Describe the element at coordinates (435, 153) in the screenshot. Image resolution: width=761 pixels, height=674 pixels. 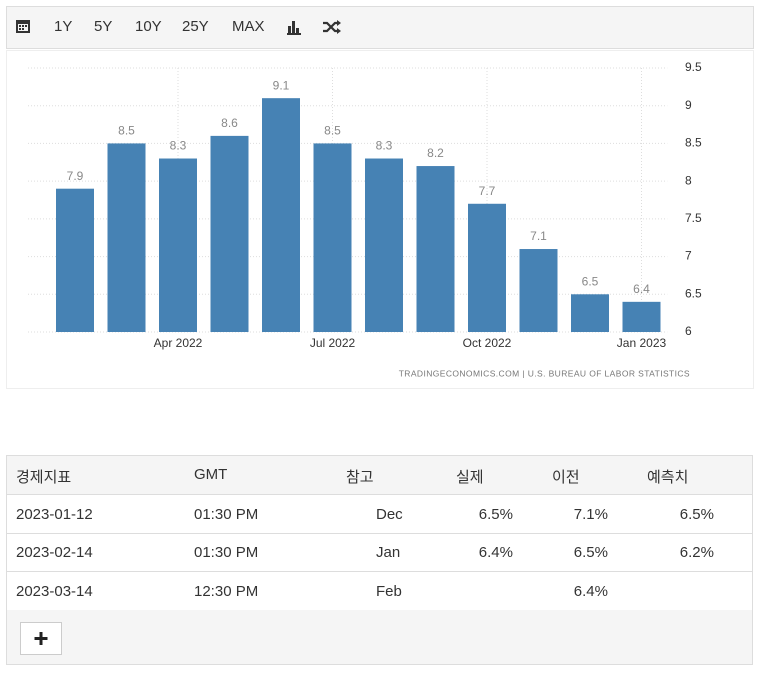
I see `value-label: 8.2` at that location.